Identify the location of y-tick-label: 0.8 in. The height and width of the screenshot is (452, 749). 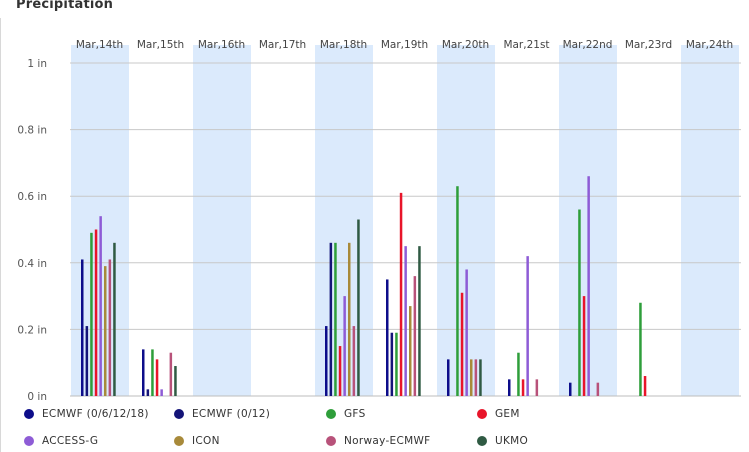
(32, 131).